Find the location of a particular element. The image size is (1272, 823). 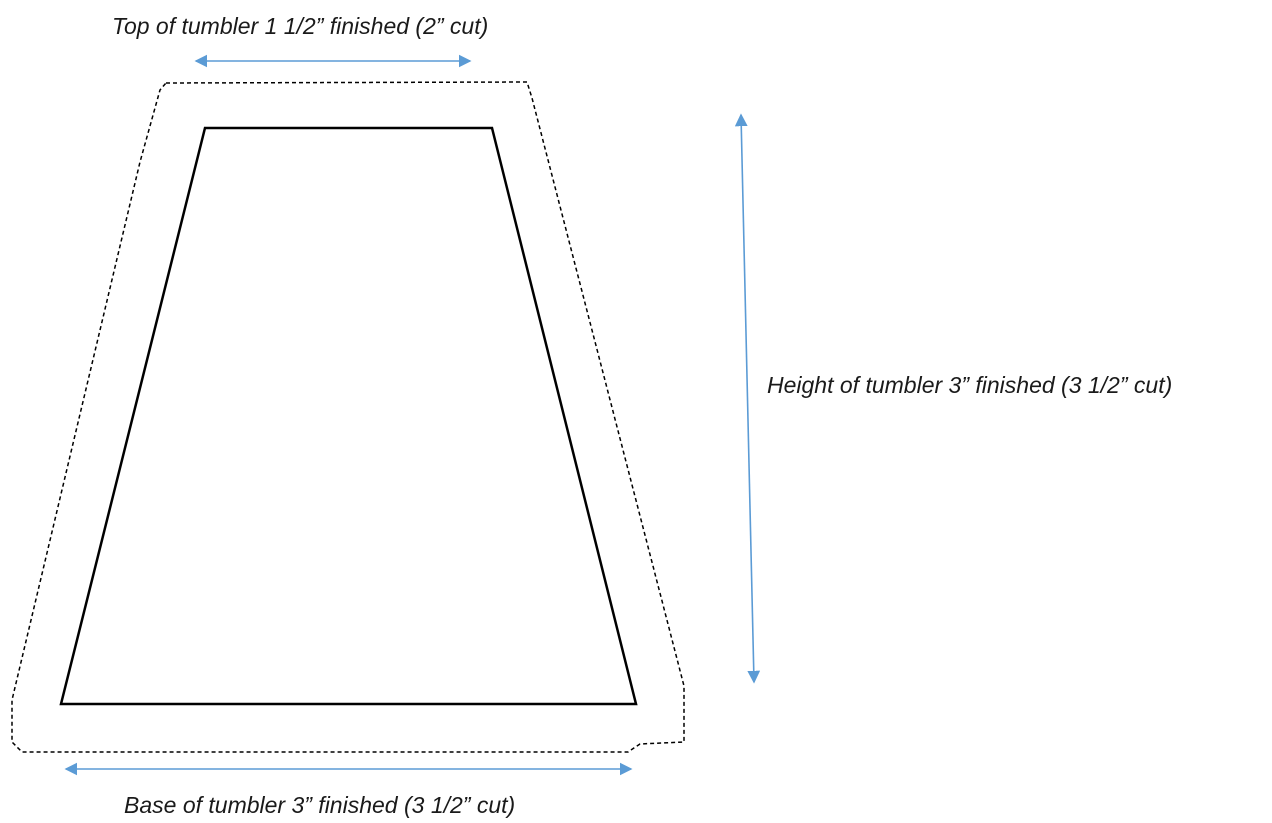

height-arrow is located at coordinates (747, 398).